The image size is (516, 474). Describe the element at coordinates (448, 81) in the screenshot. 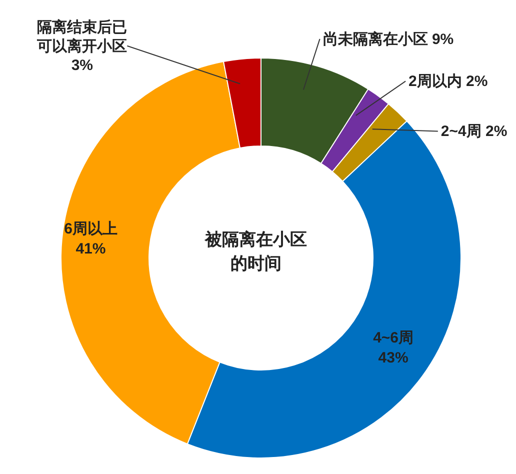

I see `slice-label: 2周以内 2%` at that location.